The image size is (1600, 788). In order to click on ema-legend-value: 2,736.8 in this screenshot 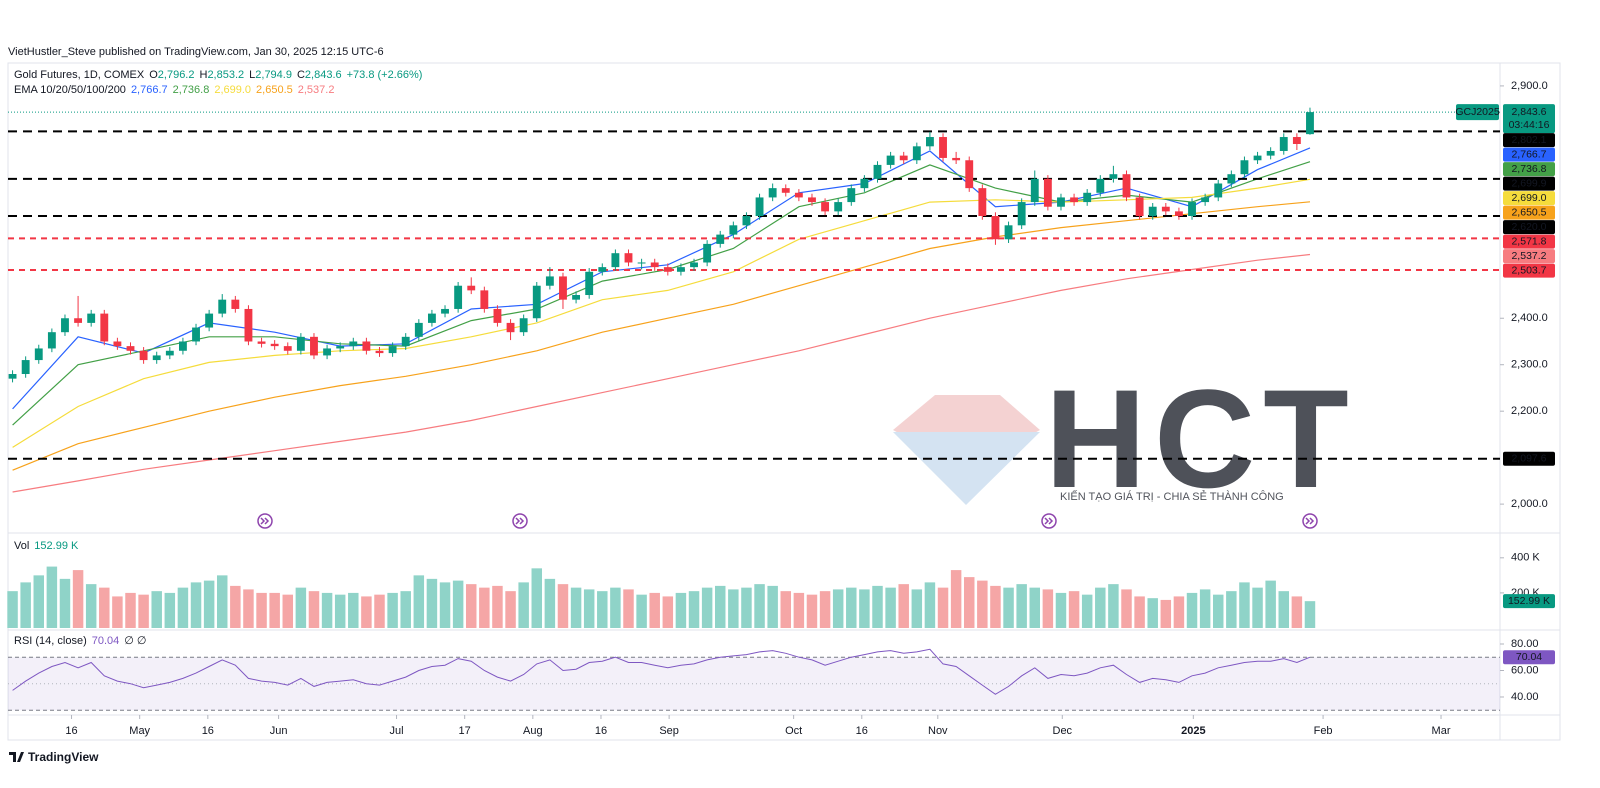, I will do `click(191, 90)`.